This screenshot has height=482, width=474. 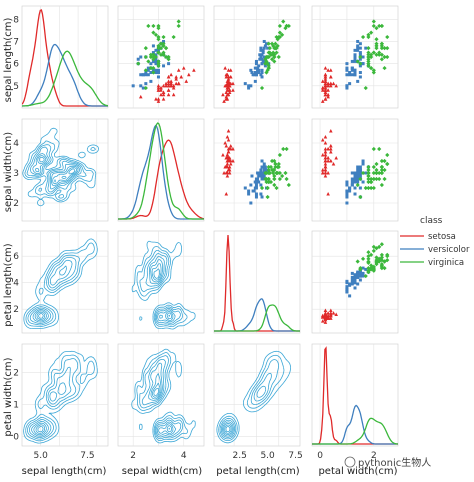 I want to click on kde-line-versicolor, so click(x=65, y=75).